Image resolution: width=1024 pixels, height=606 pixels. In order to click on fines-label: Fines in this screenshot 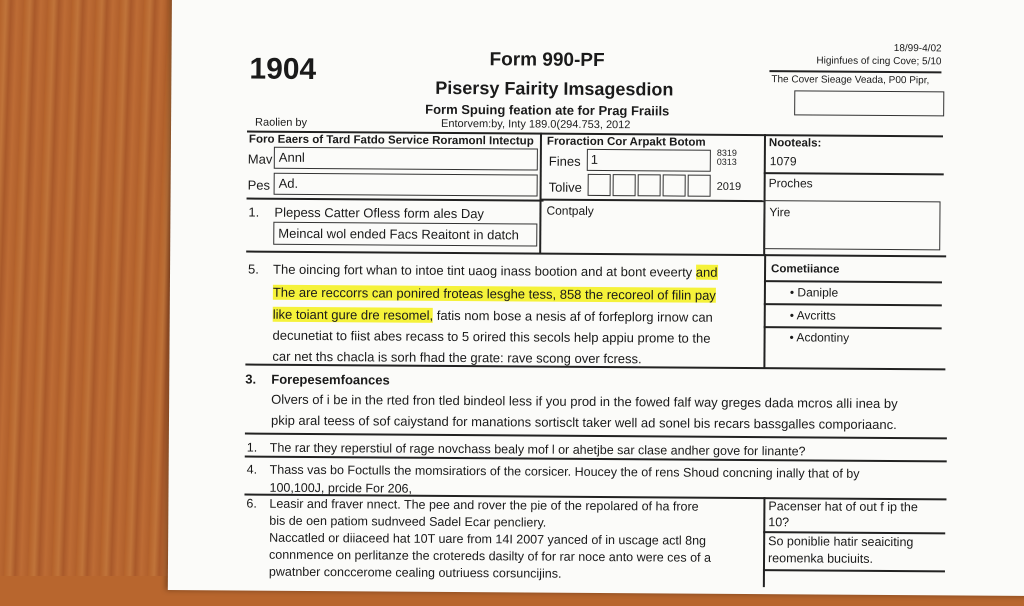, I will do `click(564, 161)`.